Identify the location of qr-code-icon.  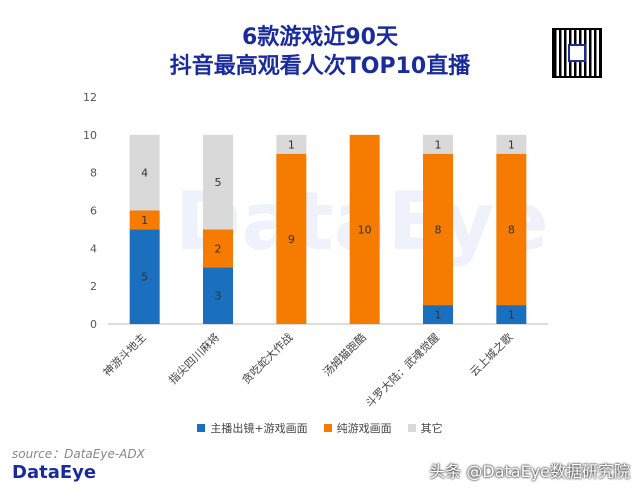
(577, 53).